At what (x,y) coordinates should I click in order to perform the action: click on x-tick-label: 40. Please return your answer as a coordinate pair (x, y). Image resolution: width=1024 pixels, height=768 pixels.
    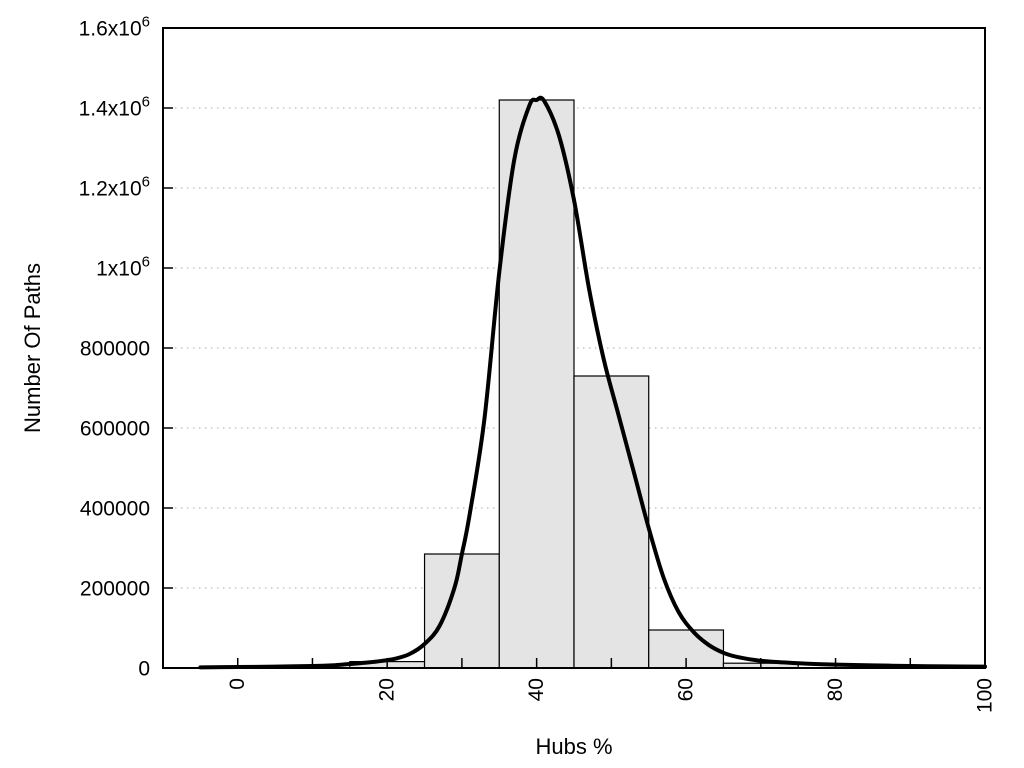
    Looking at the image, I should click on (536, 689).